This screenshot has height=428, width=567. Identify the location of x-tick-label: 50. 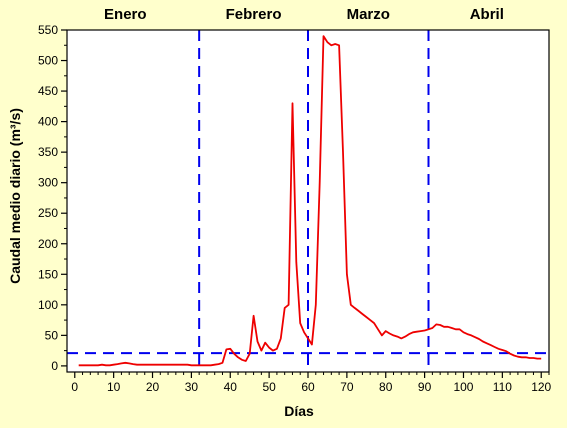
(269, 387).